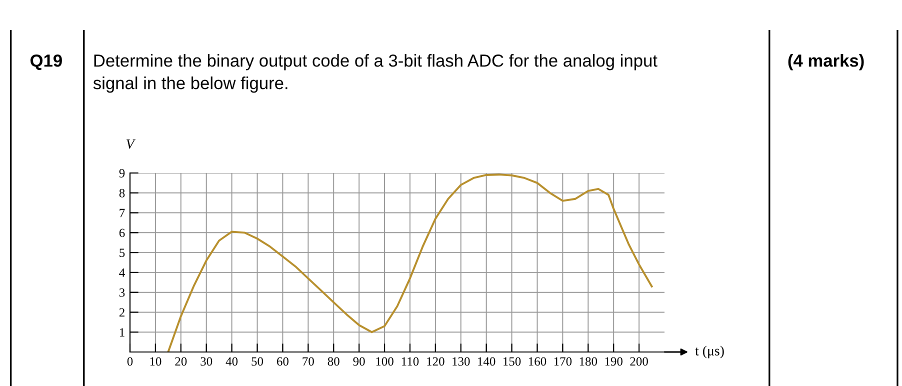 Image resolution: width=902 pixels, height=386 pixels. Describe the element at coordinates (181, 361) in the screenshot. I see `x-tick-label: 20` at that location.